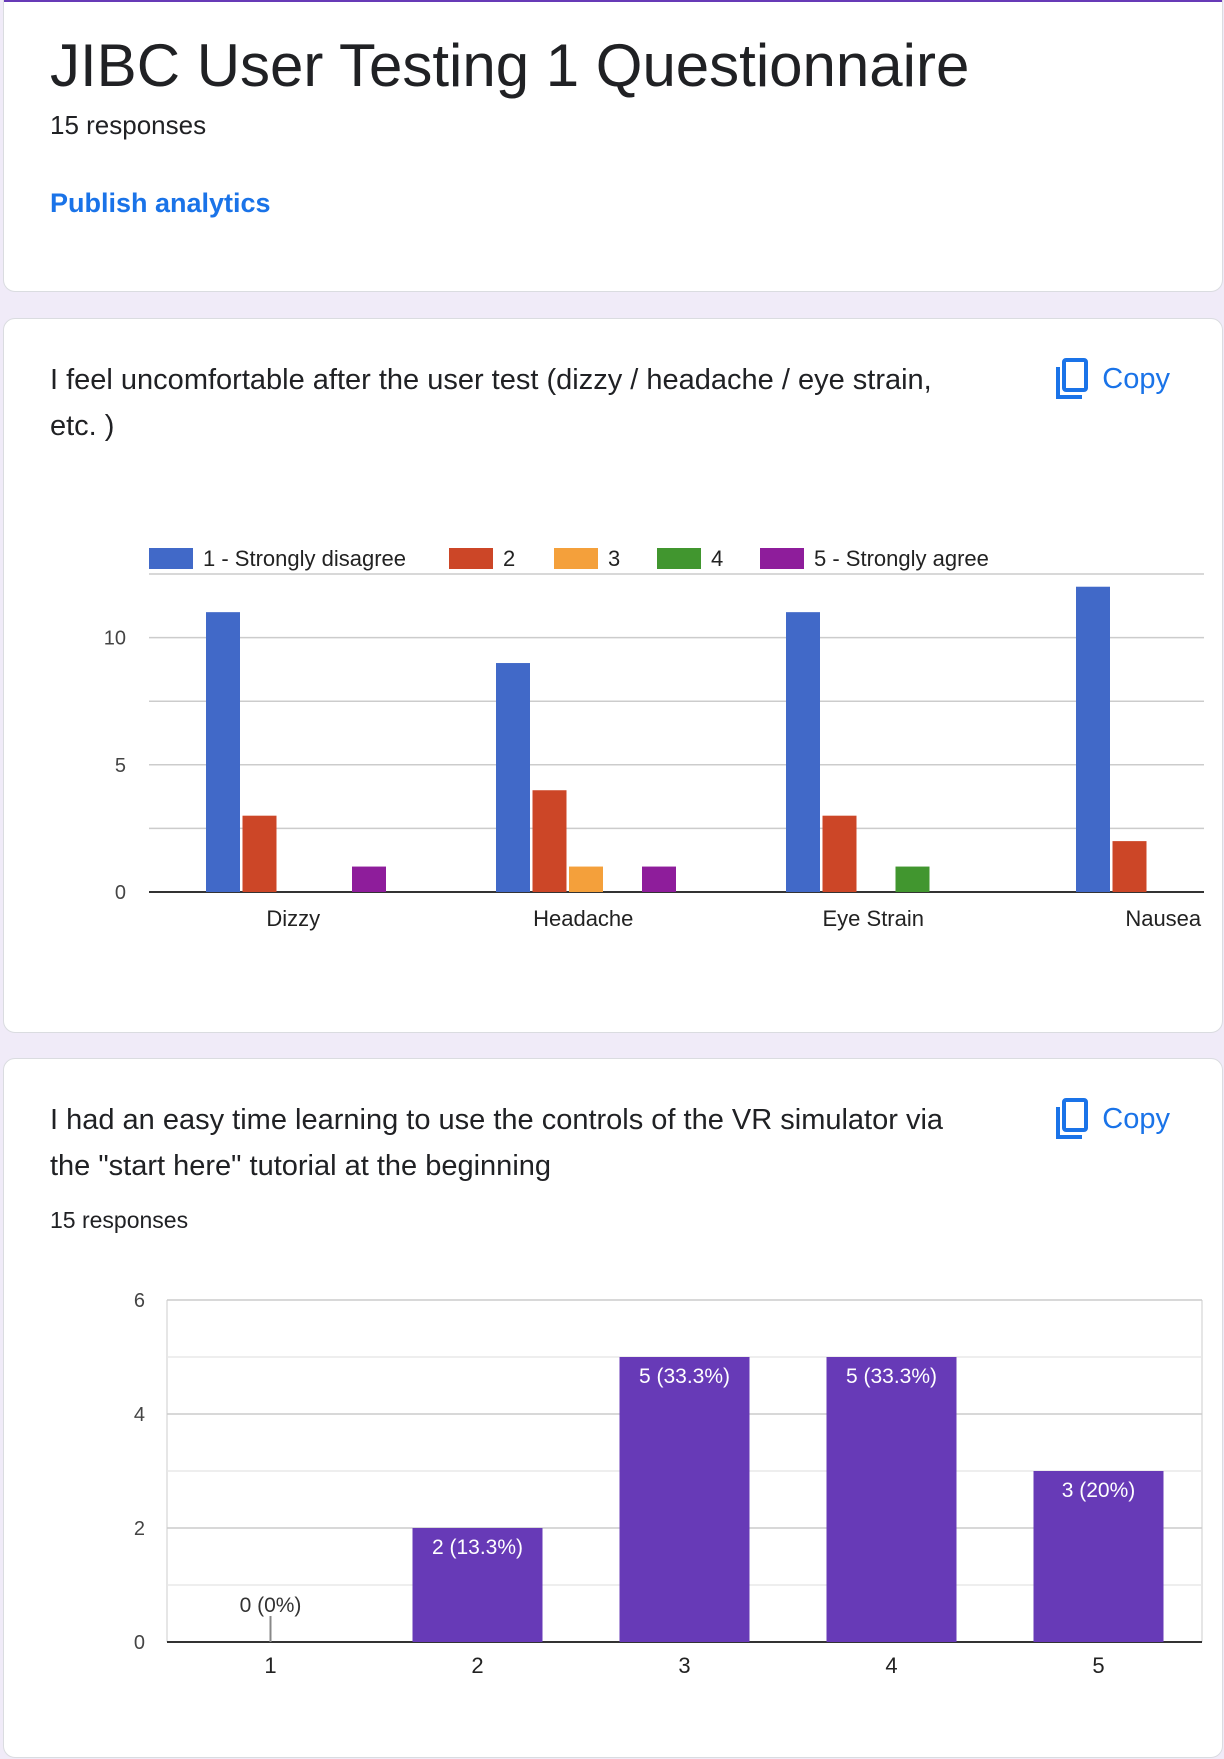 Image resolution: width=1224 pixels, height=1759 pixels. I want to click on copy-chart-button-2: Copy, so click(1111, 1119).